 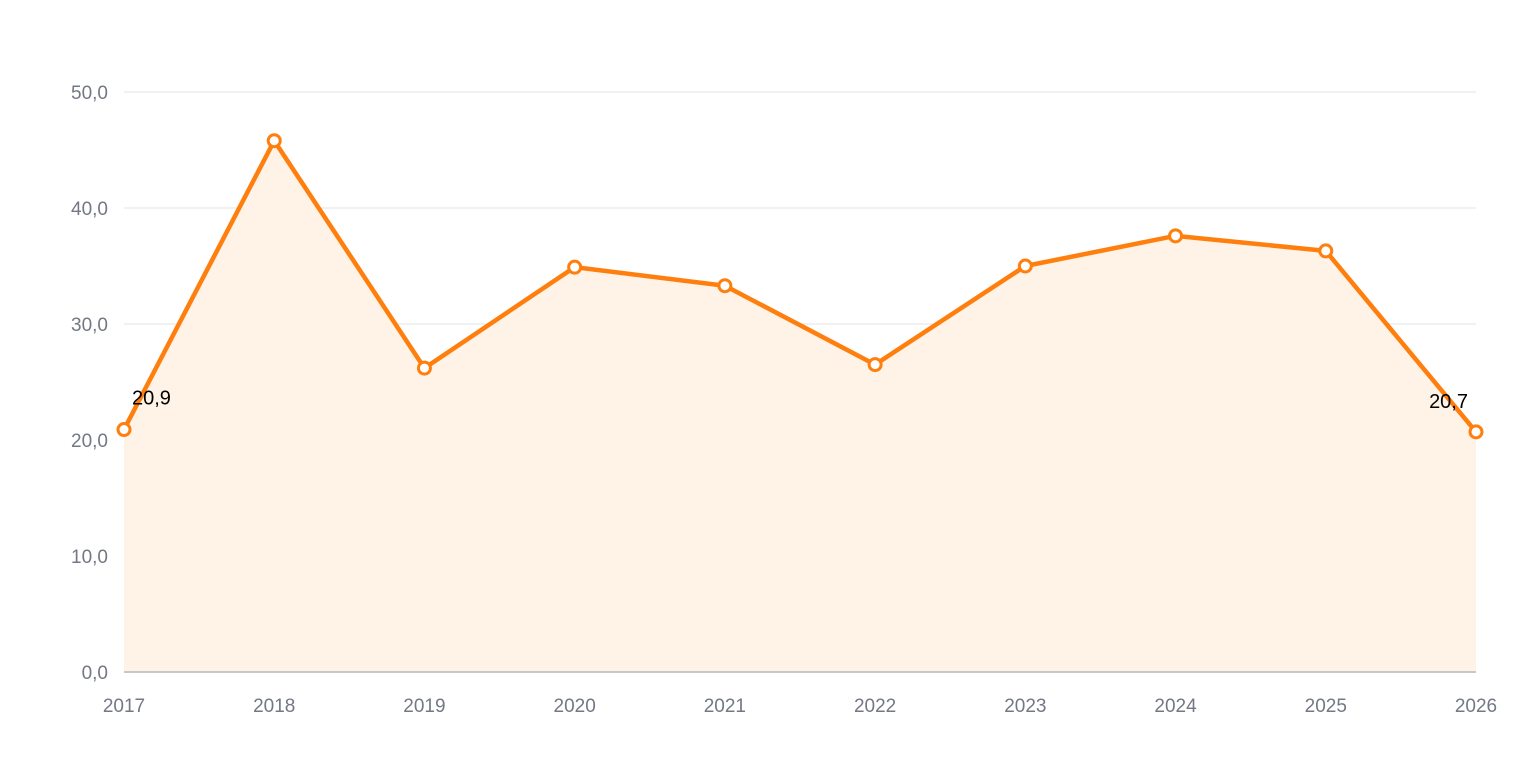 I want to click on y-tick-label: 20,0, so click(x=89, y=441).